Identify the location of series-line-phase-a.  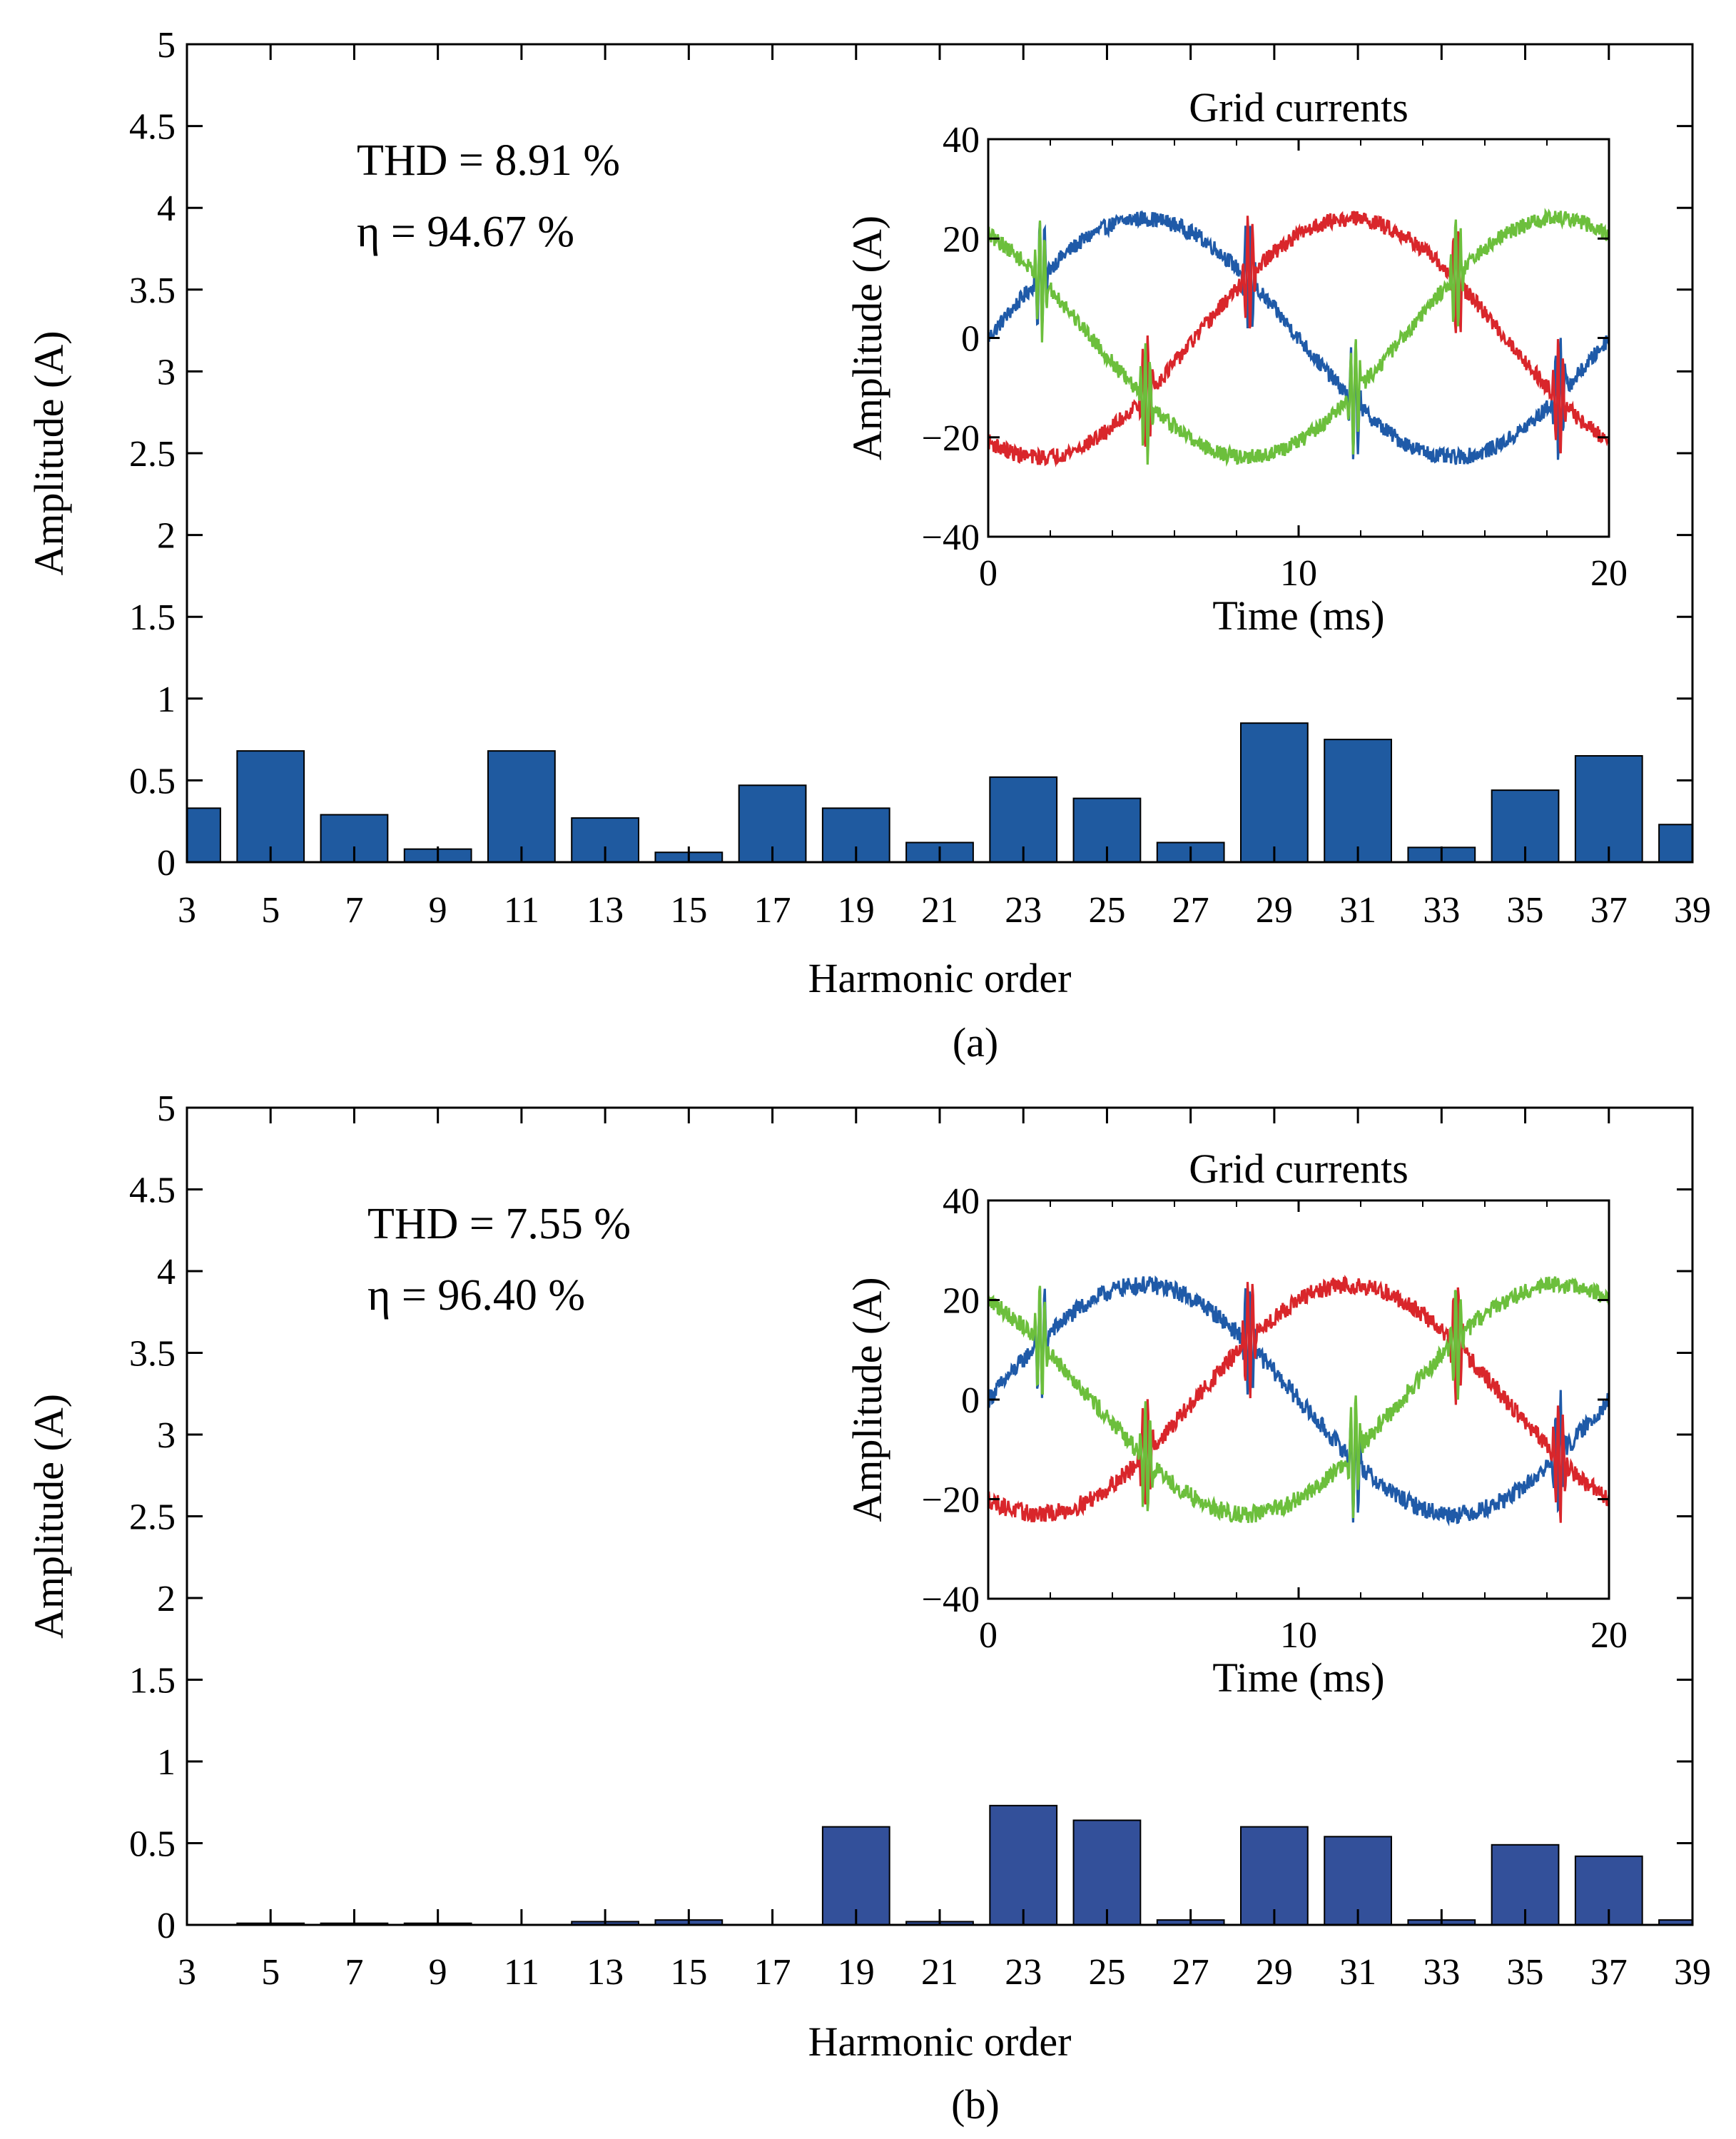
(1298, 1401).